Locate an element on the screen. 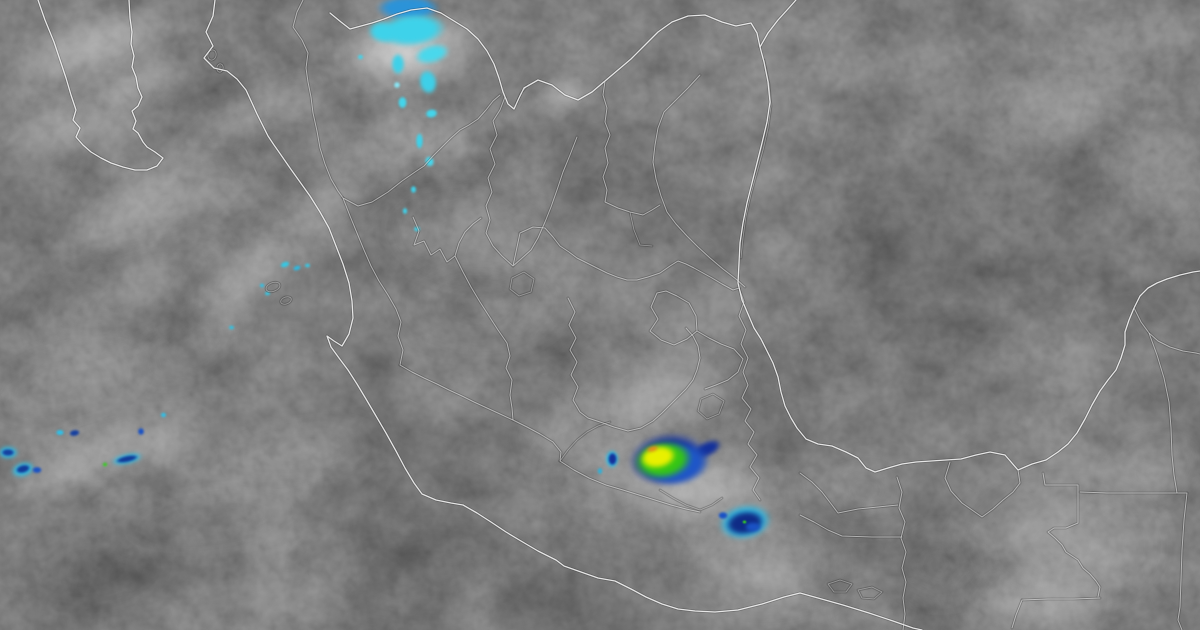 The height and width of the screenshot is (630, 1200). oaxaca-chiapas-straight is located at coordinates (851, 526).